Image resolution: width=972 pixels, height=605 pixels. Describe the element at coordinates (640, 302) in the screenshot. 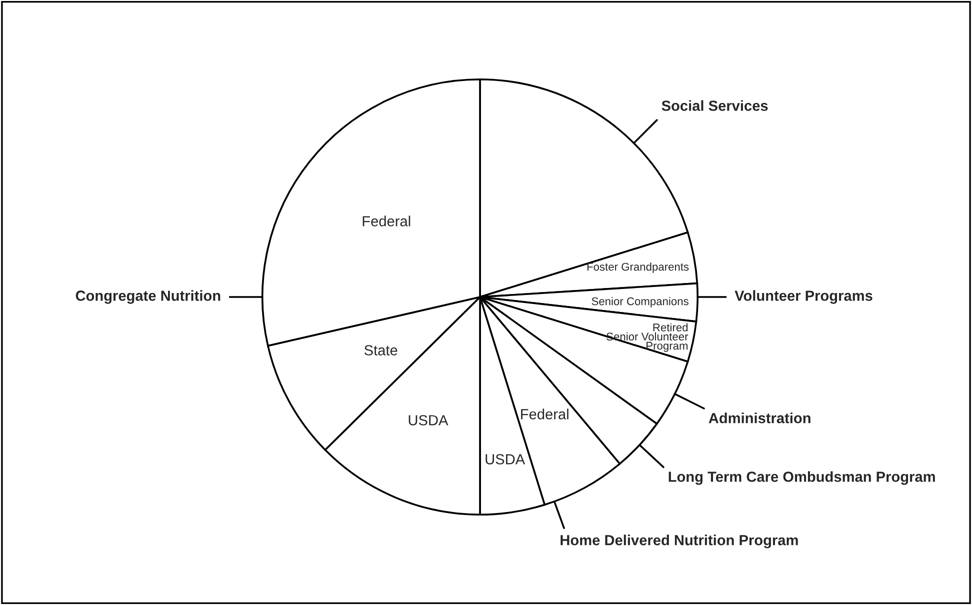

I see `legend-label: Senior Companions` at that location.